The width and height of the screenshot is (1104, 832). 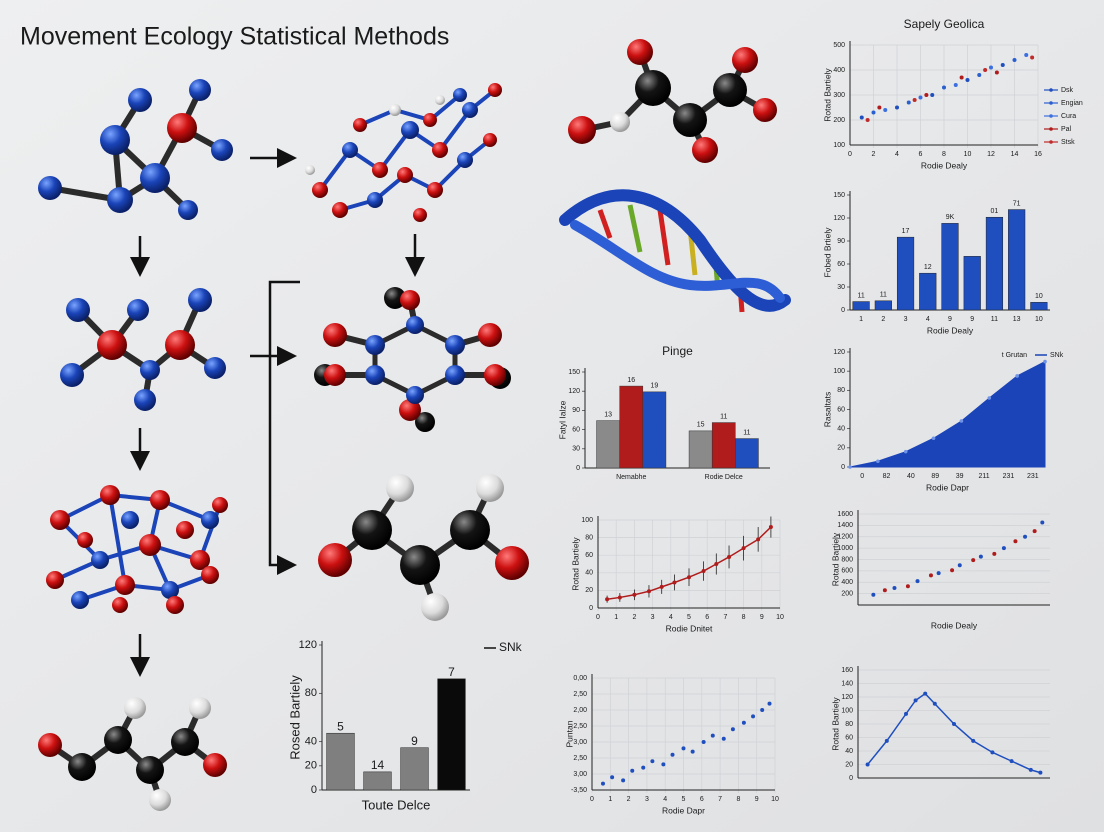 I want to click on y-tick-label: 200, so click(x=847, y=593).